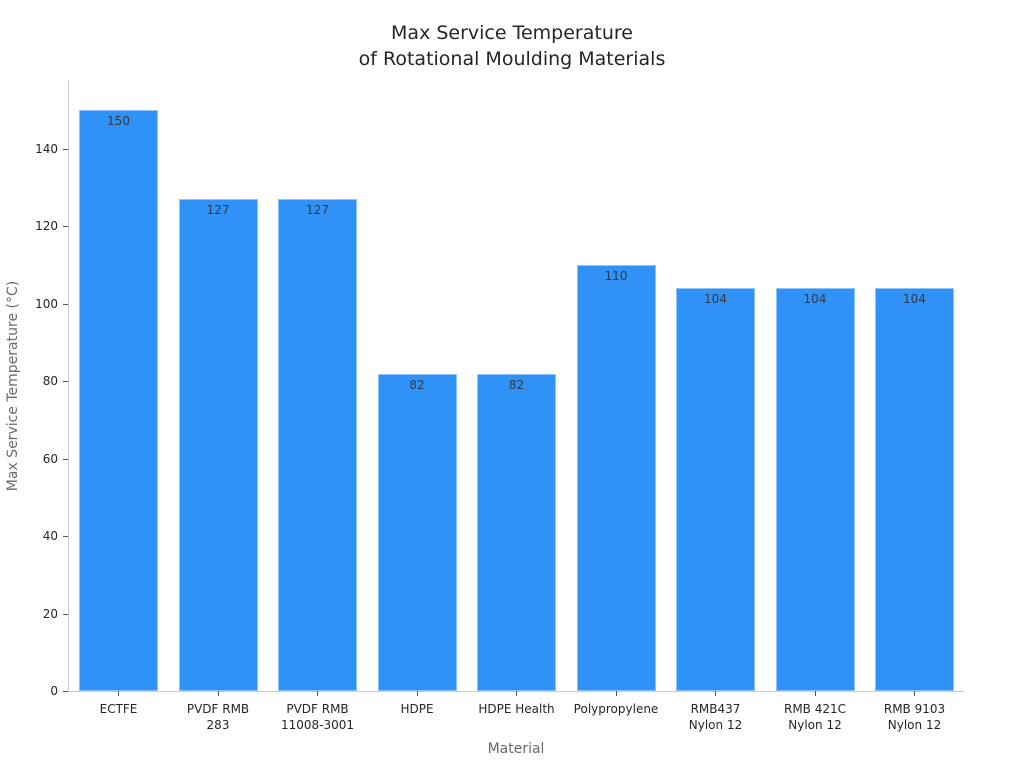  I want to click on bar-value-label: 110, so click(616, 276).